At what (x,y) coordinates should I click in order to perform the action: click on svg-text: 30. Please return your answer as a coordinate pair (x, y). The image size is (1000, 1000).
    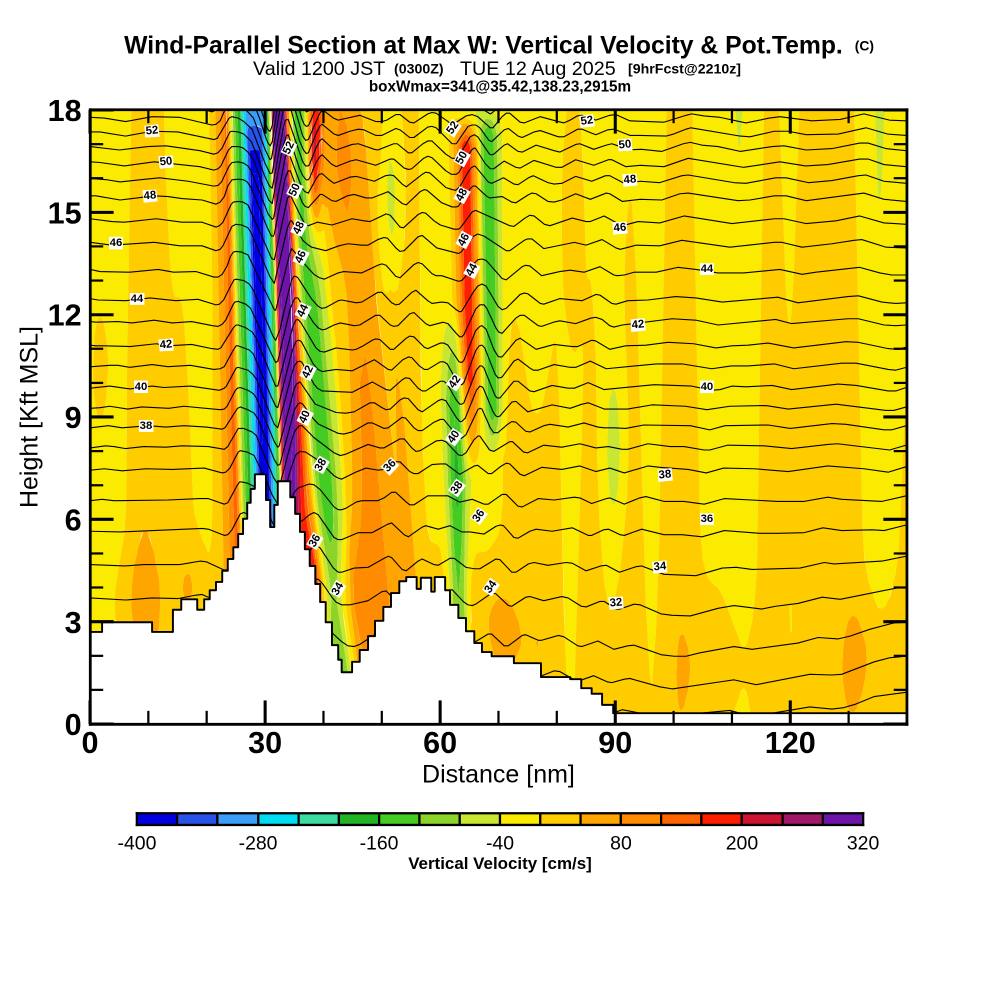
    Looking at the image, I should click on (265, 743).